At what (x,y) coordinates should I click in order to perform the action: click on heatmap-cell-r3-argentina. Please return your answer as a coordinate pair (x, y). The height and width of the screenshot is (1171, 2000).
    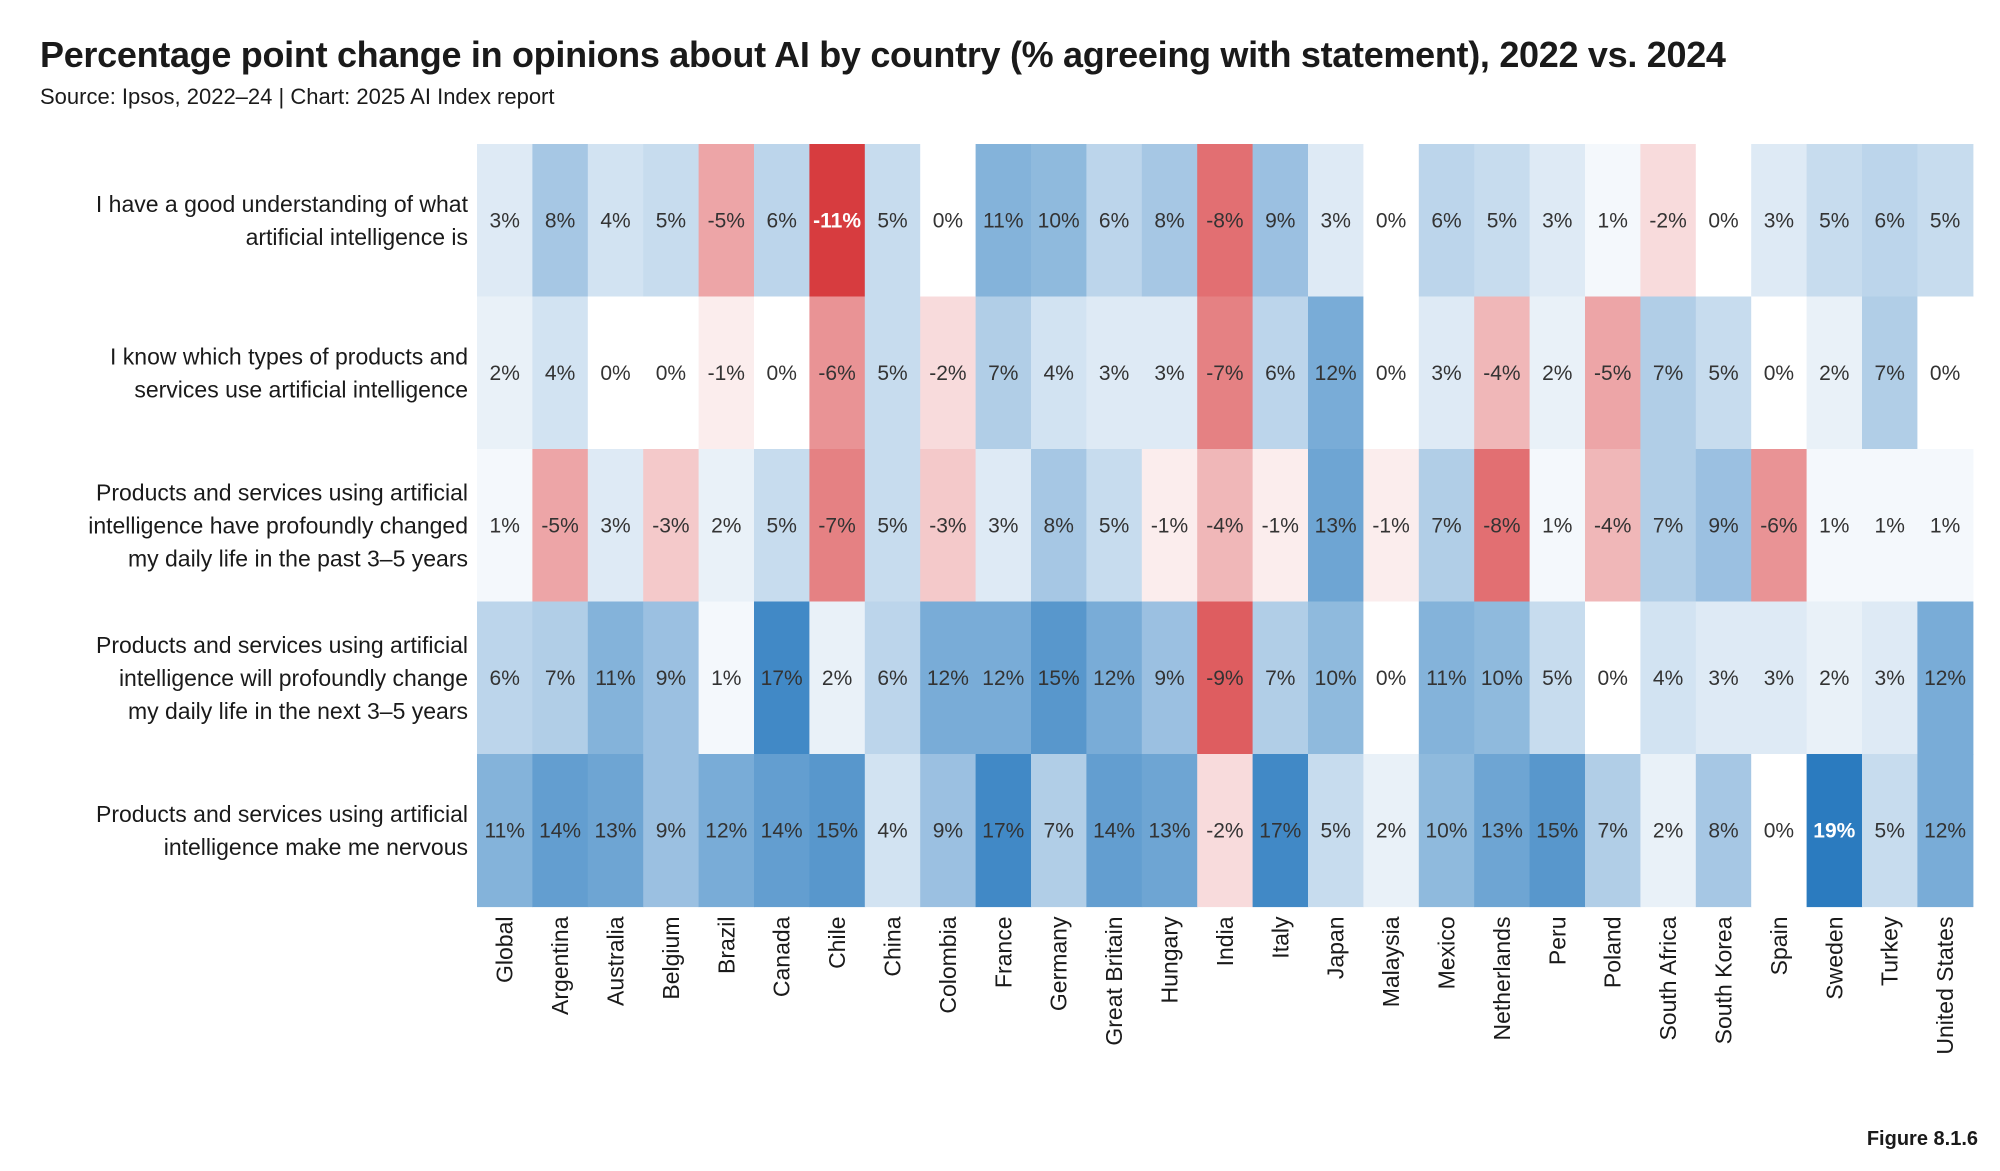
    Looking at the image, I should click on (560, 678).